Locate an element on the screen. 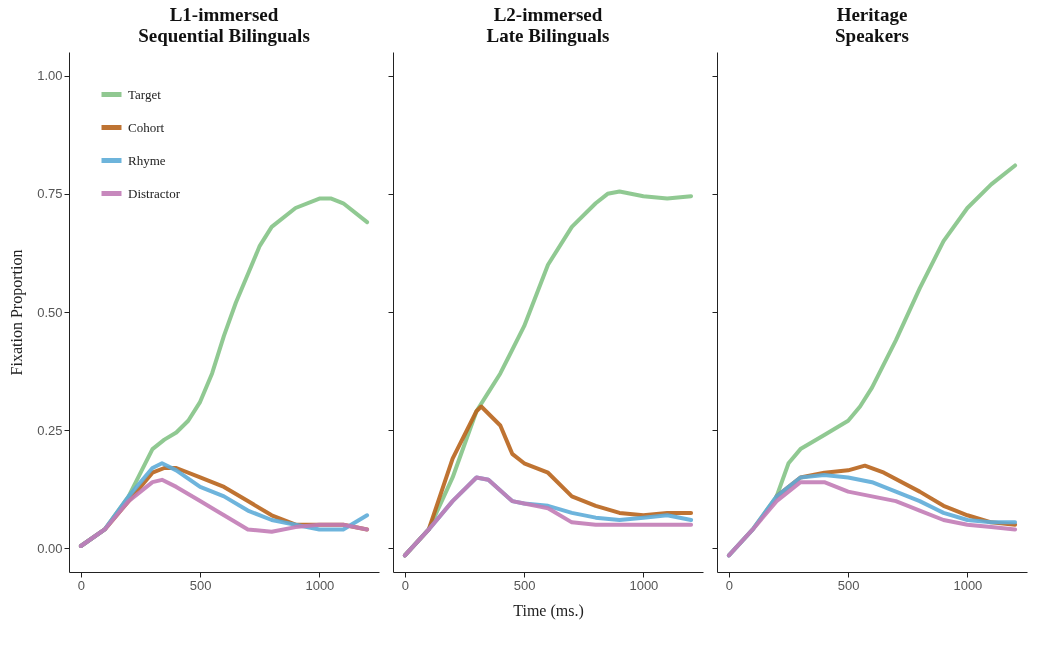 The width and height of the screenshot is (1051, 646). y-tick-label: 0.50 is located at coordinates (50, 312).